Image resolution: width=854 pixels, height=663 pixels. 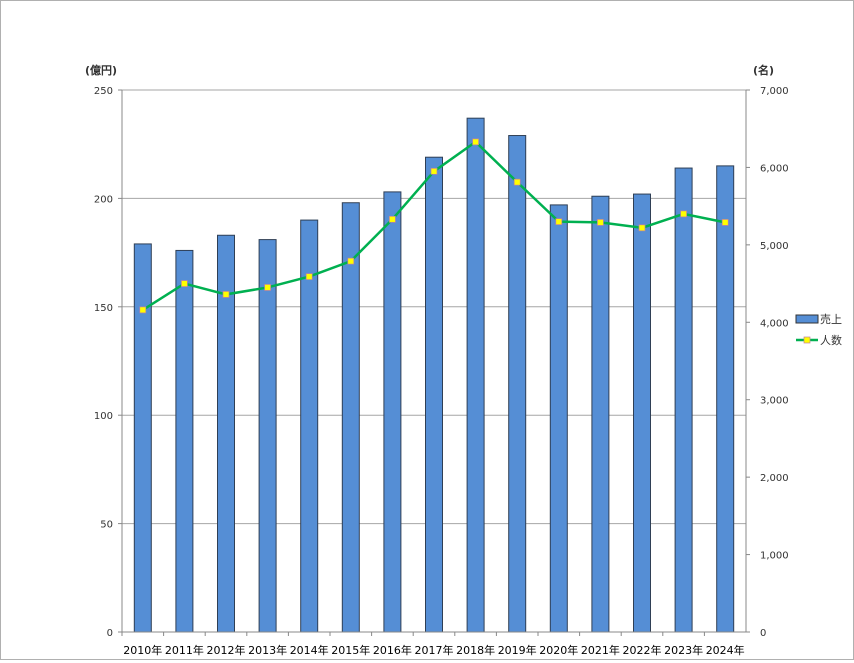 What do you see at coordinates (774, 478) in the screenshot?
I see `right-tick-label: 2,000` at bounding box center [774, 478].